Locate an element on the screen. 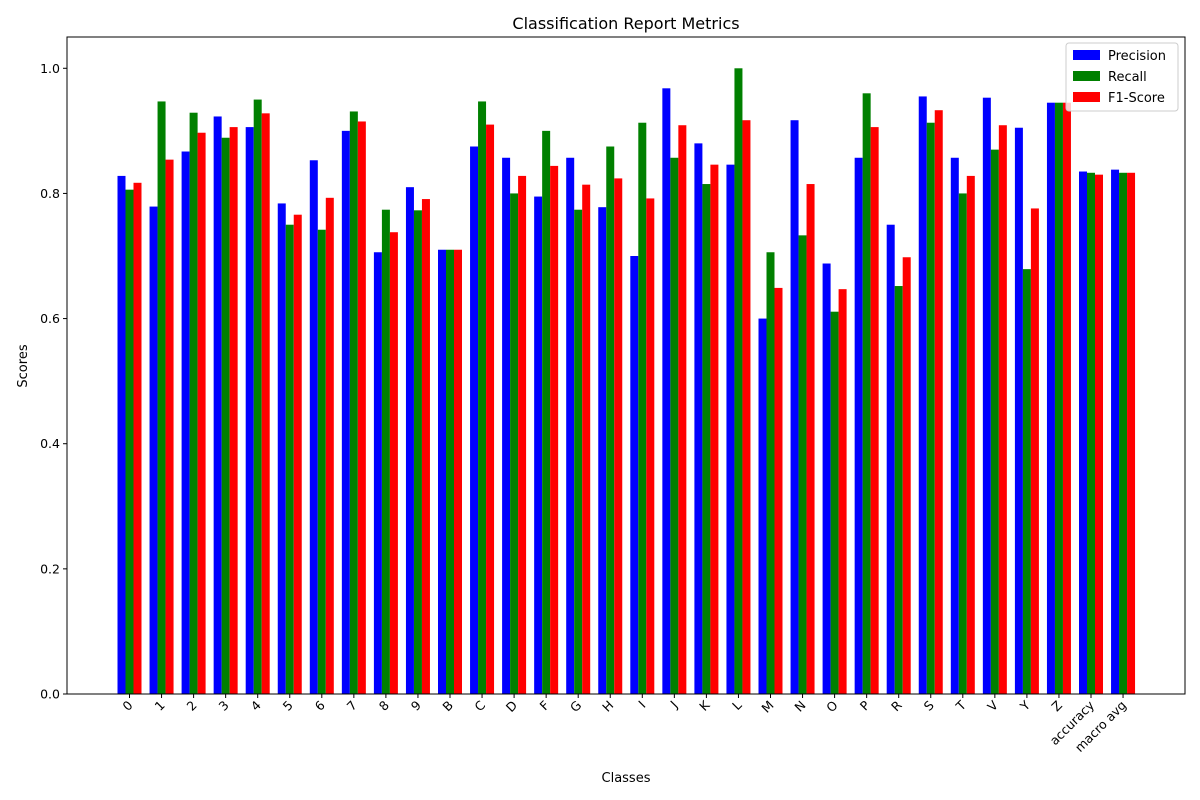  y-tick-label: 0.4 is located at coordinates (50, 443).